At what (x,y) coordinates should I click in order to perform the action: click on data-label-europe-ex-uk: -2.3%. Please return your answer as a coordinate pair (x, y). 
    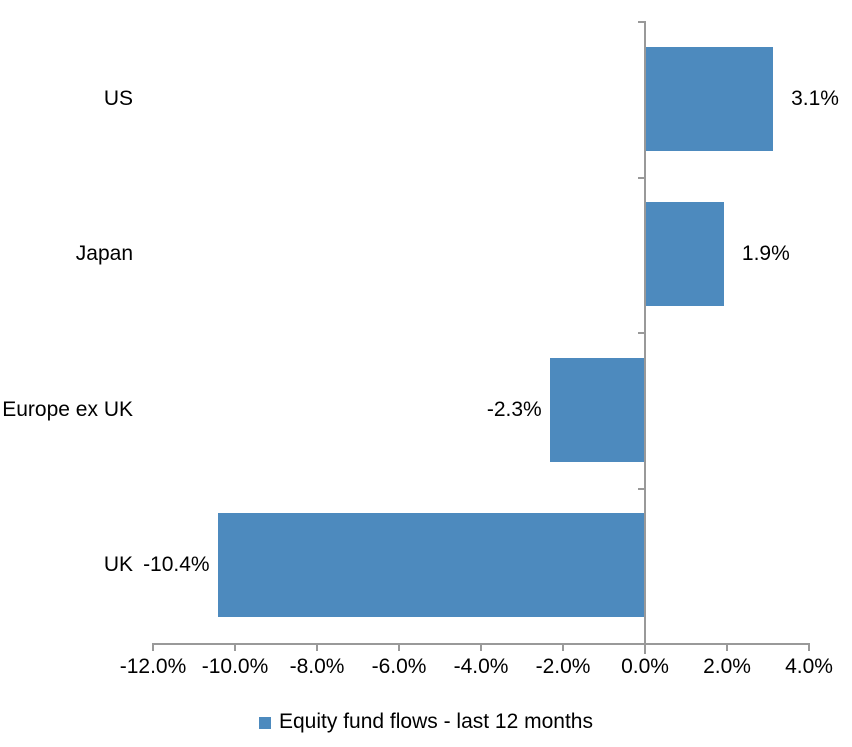
    Looking at the image, I should click on (514, 409).